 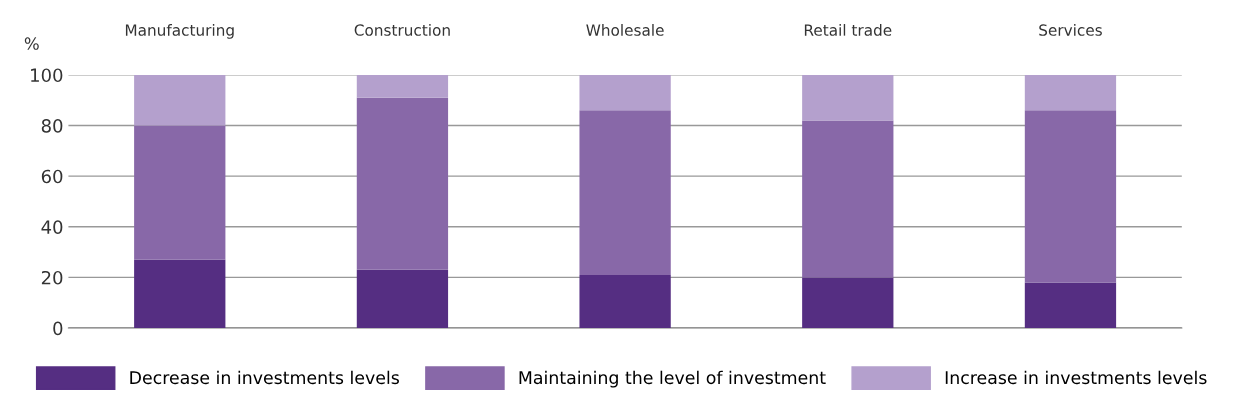 I want to click on x-tick-label: Wholesale, so click(x=625, y=30).